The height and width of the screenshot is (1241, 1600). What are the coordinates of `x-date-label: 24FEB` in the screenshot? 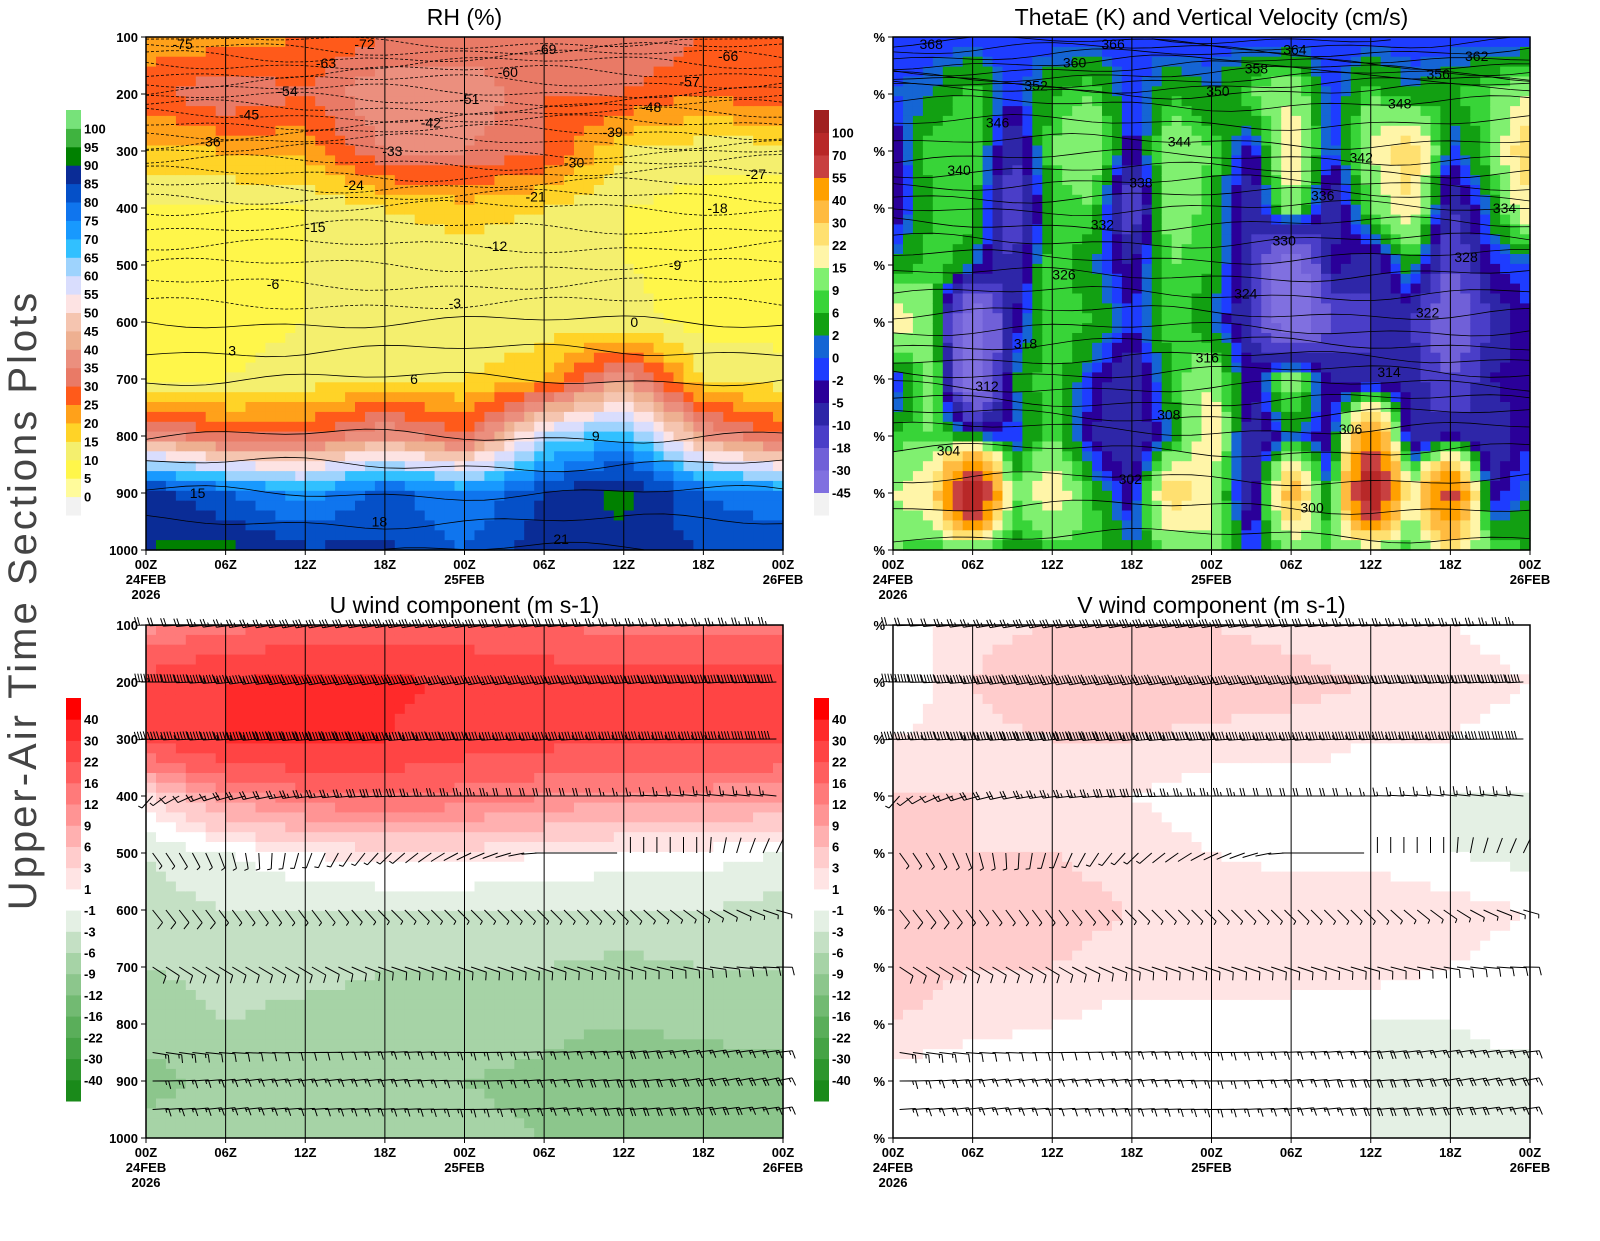 It's located at (146, 579).